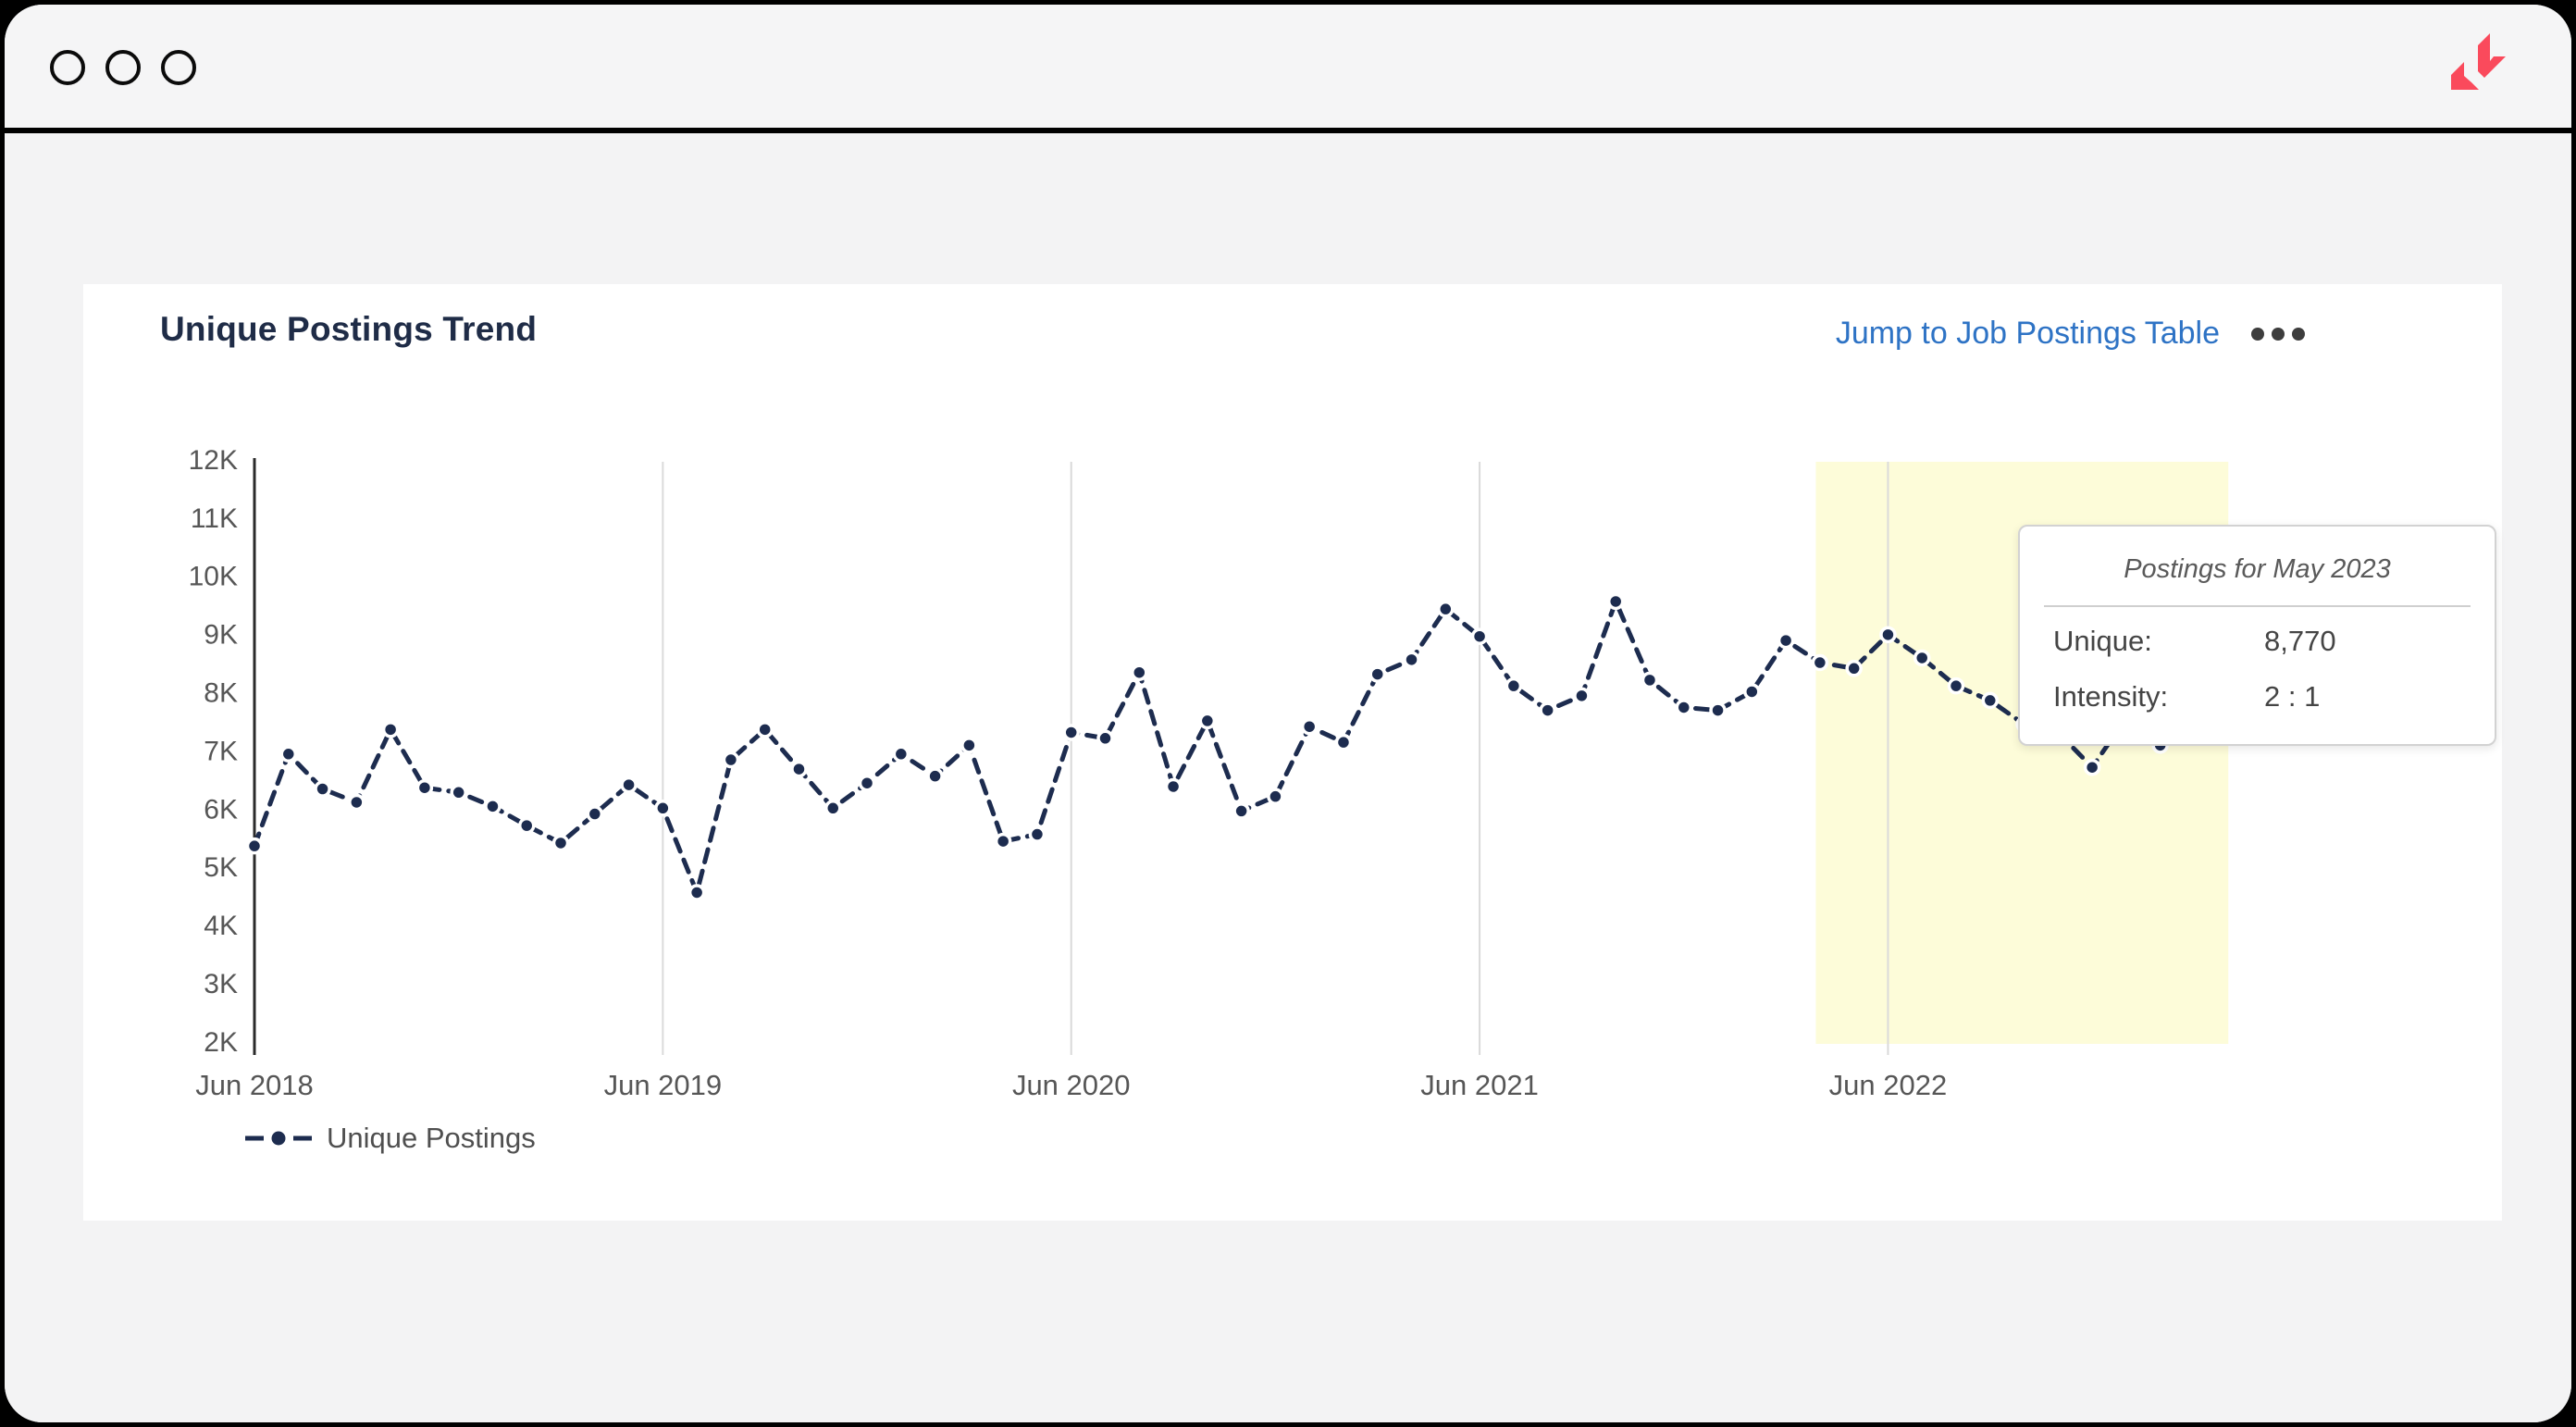 This screenshot has height=1427, width=2576. Describe the element at coordinates (279, 1139) in the screenshot. I see `legend-line-marker-icon` at that location.